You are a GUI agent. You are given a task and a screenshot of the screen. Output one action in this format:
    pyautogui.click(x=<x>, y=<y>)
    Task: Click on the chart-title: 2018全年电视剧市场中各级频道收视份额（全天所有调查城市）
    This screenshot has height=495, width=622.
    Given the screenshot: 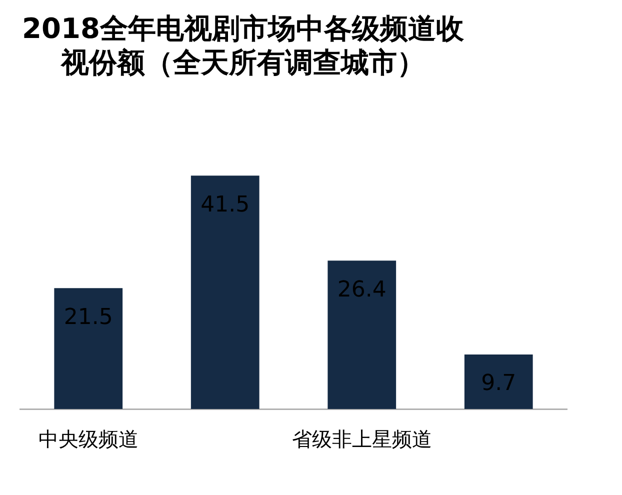 What is the action you would take?
    pyautogui.click(x=243, y=46)
    